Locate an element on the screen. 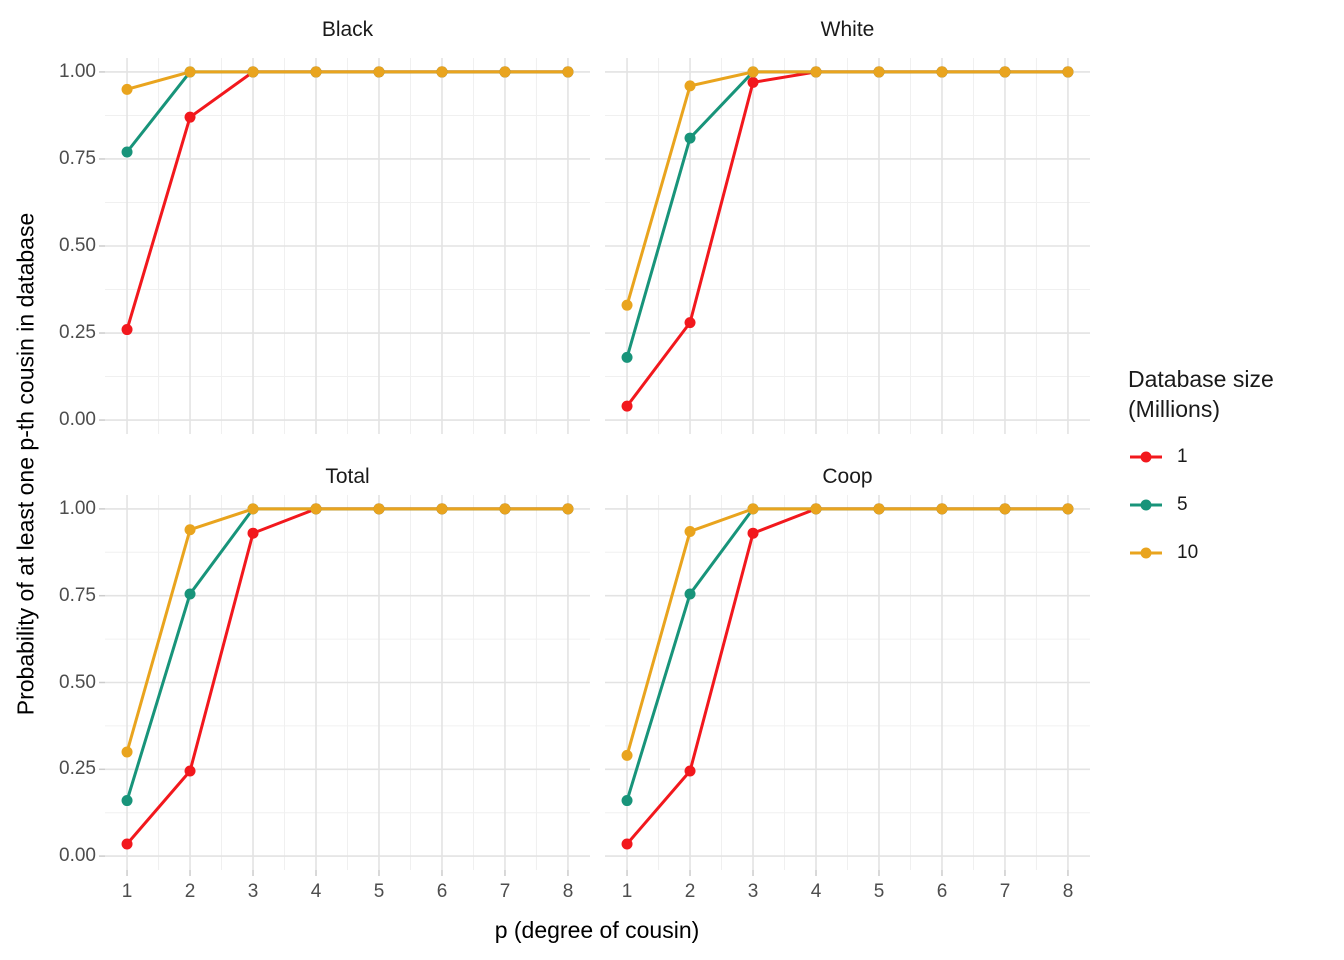  facet-title-total: Total is located at coordinates (347, 476).